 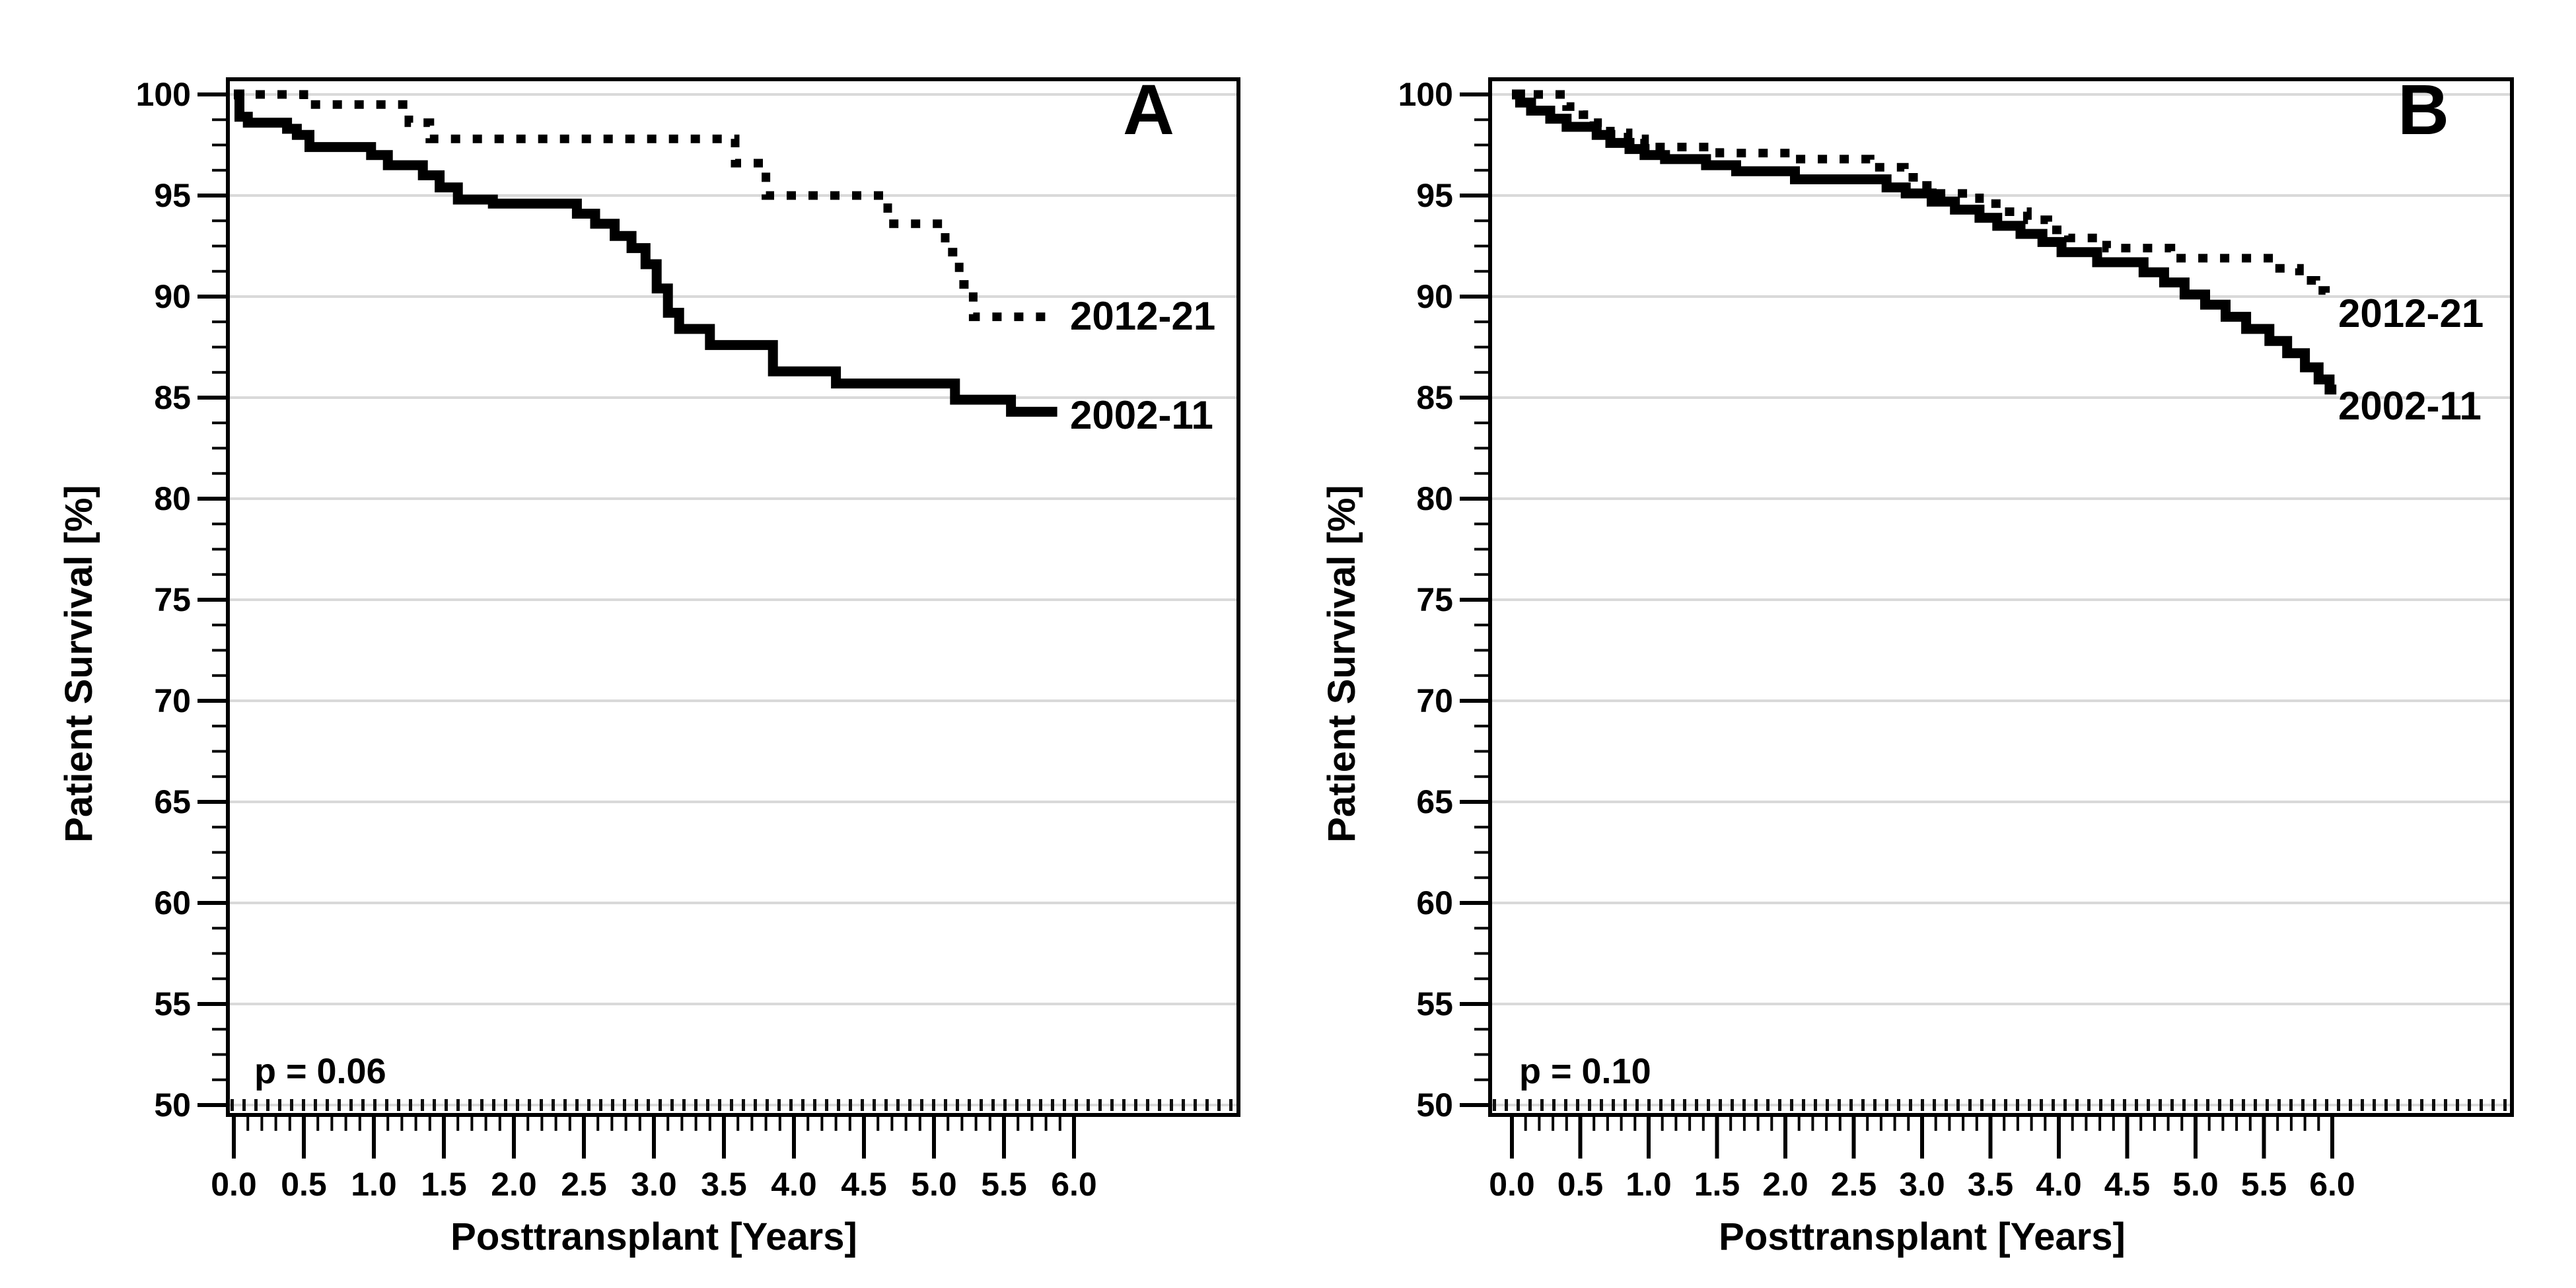 I want to click on panel-a-x-tick-label: 4.5, so click(x=864, y=1184).